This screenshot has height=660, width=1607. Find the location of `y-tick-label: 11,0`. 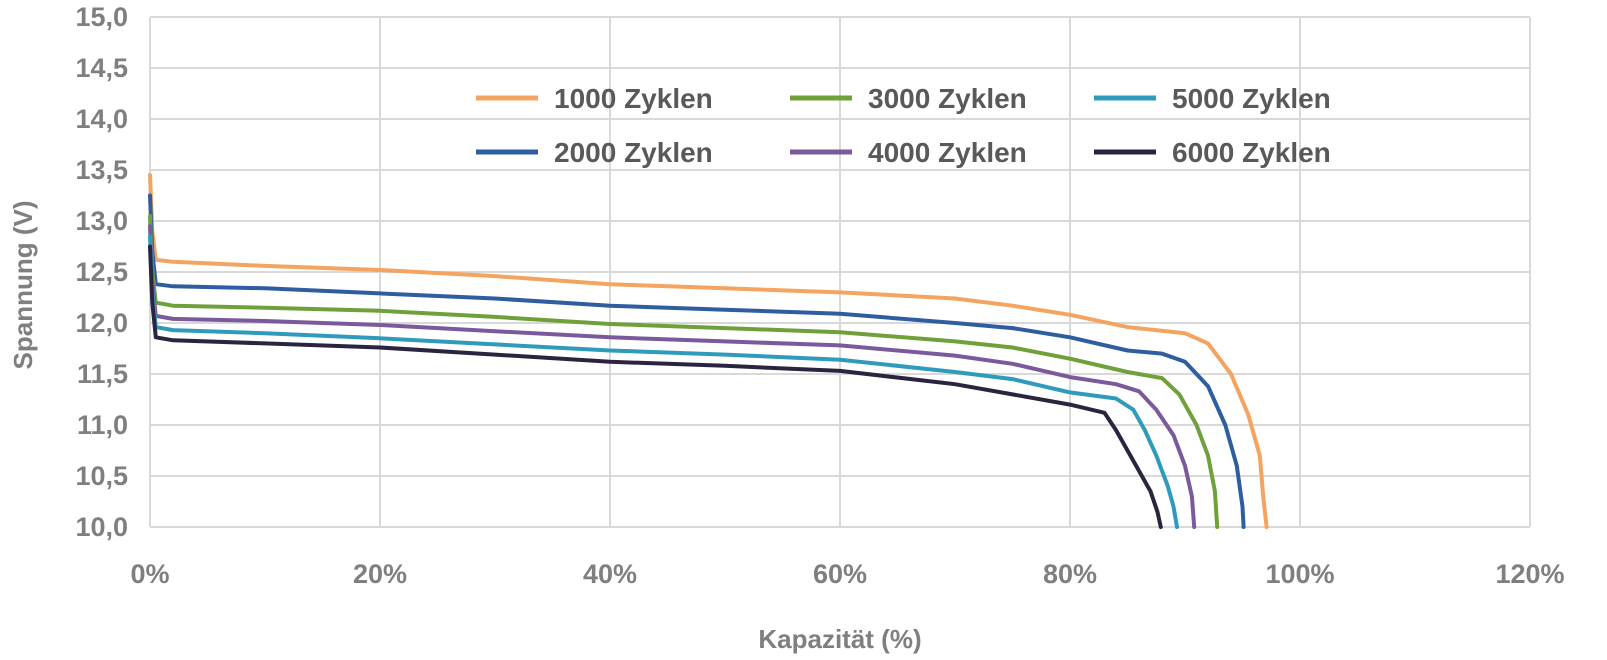

y-tick-label: 11,0 is located at coordinates (102, 425).